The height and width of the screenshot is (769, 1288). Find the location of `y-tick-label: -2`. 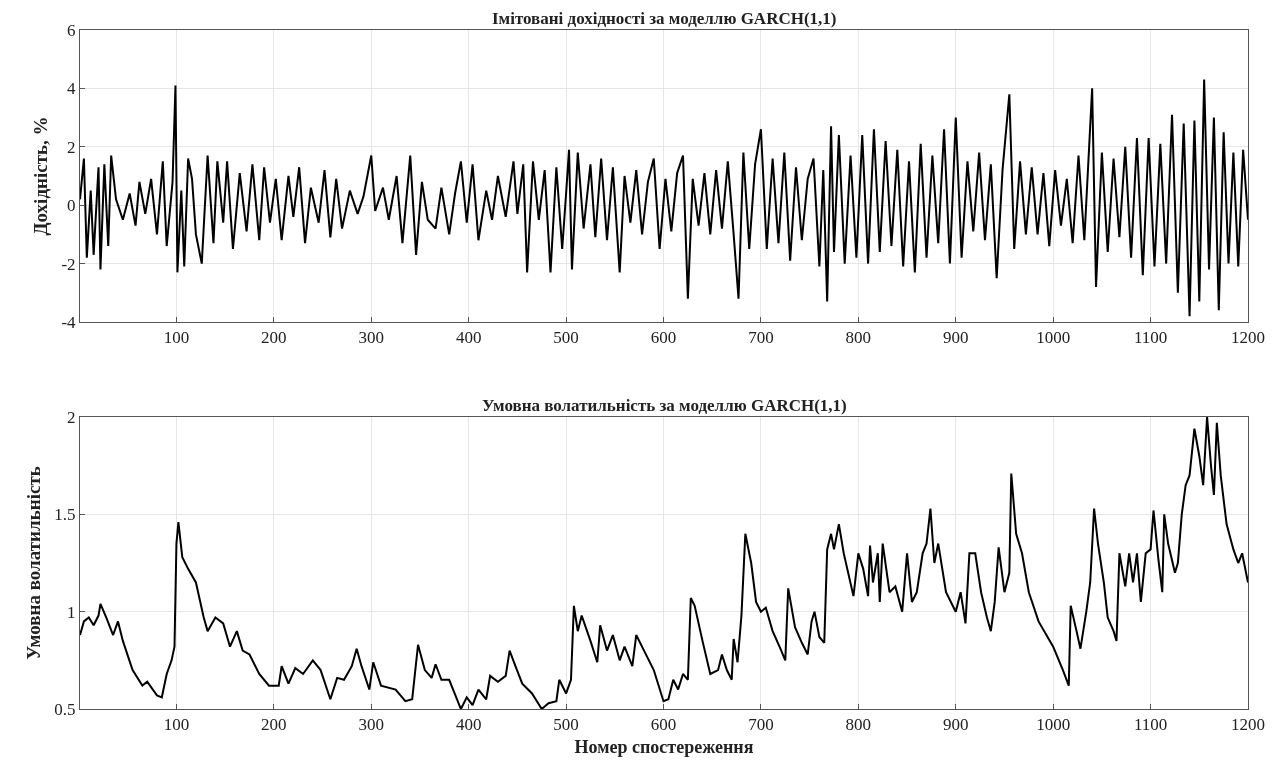

y-tick-label: -2 is located at coordinates (68, 264).